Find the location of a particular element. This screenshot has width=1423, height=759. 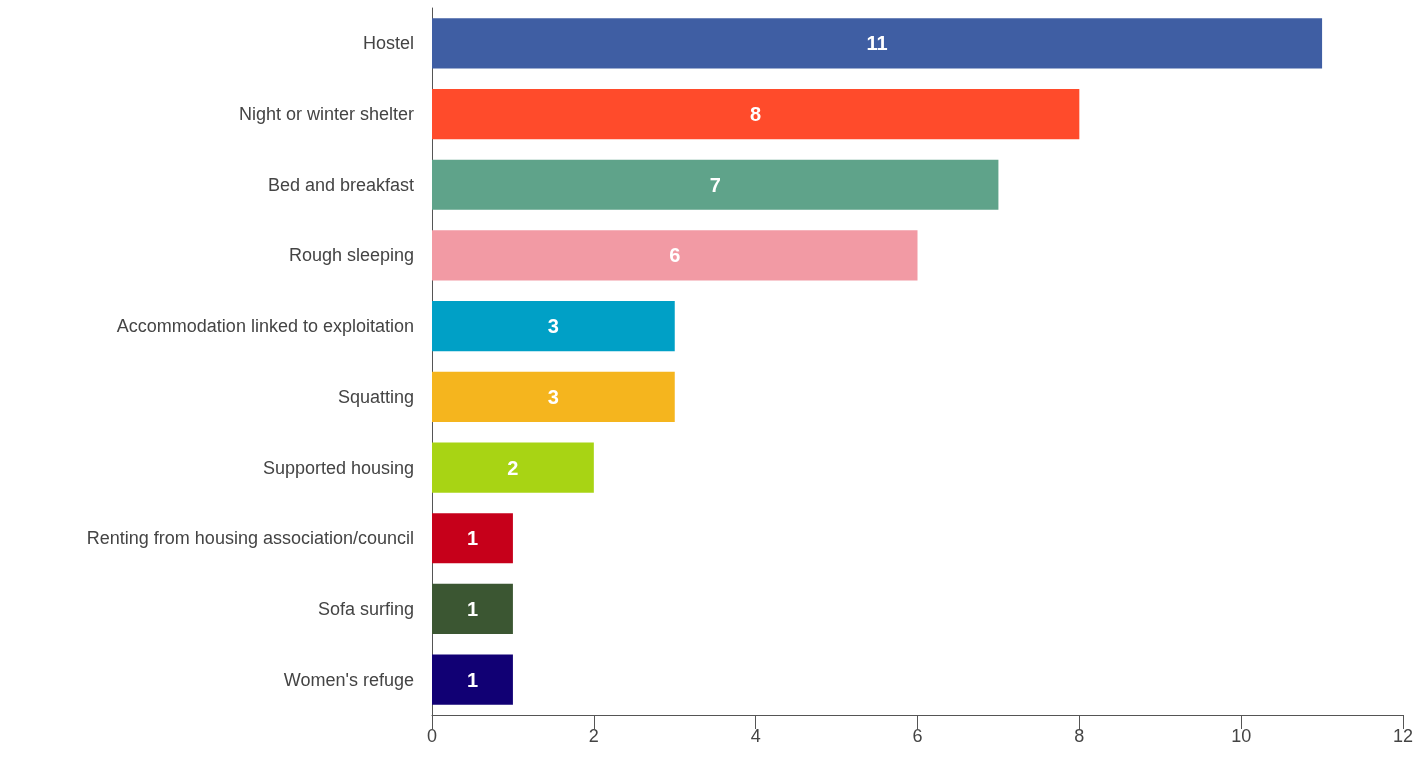

data-label: 7 is located at coordinates (715, 184).